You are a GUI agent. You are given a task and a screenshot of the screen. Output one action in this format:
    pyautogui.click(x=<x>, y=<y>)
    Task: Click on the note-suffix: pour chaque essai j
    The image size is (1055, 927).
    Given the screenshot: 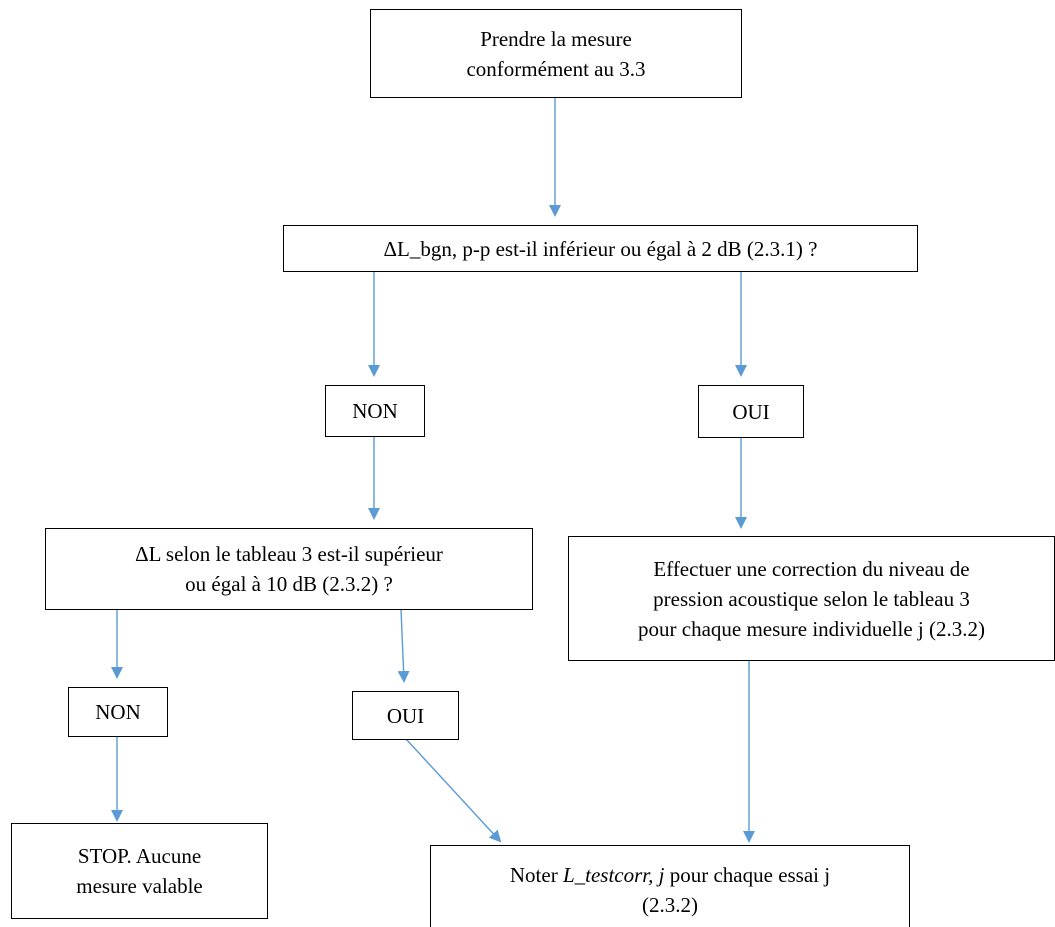 What is the action you would take?
    pyautogui.click(x=747, y=875)
    